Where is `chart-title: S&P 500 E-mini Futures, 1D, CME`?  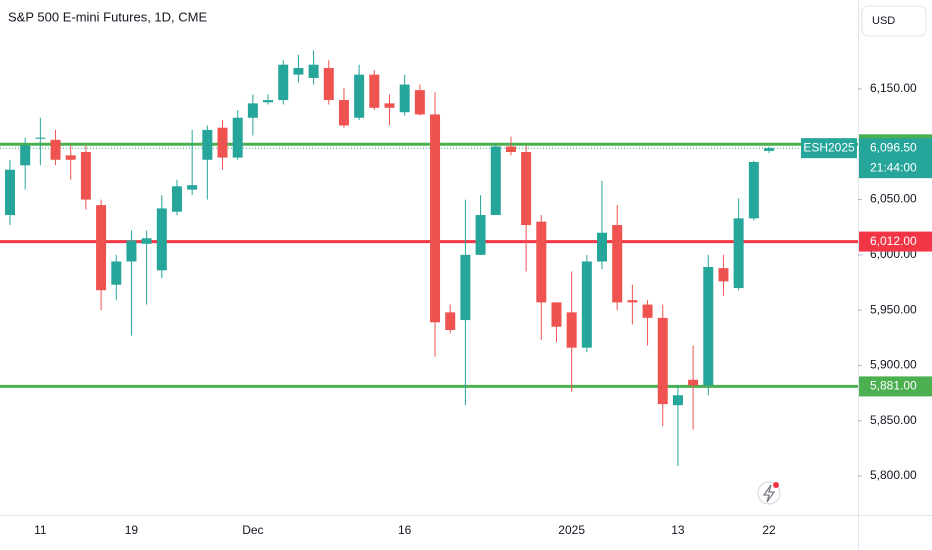 chart-title: S&P 500 E-mini Futures, 1D, CME is located at coordinates (107, 16).